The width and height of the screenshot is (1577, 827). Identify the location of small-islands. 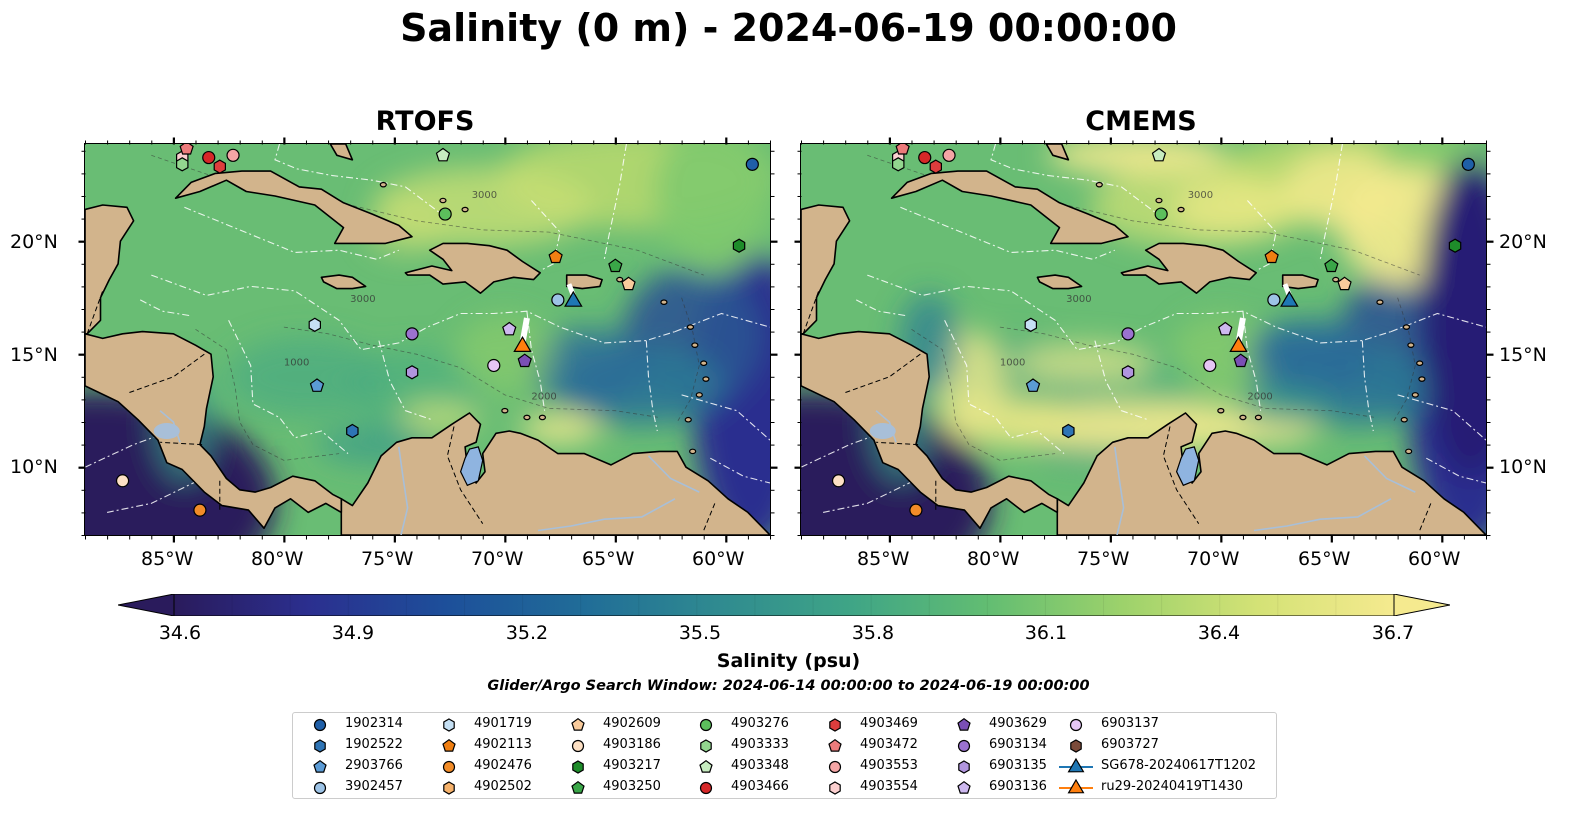
(1260, 318).